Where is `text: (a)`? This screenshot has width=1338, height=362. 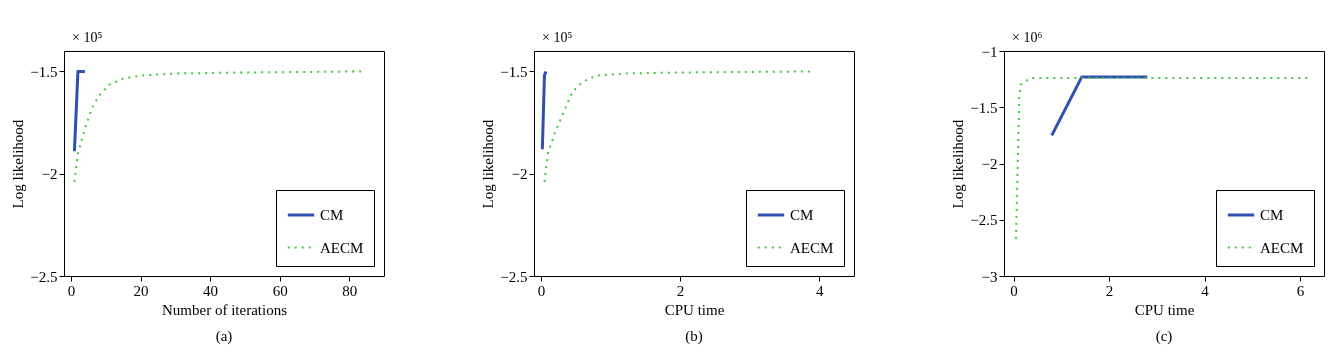
text: (a) is located at coordinates (224, 336).